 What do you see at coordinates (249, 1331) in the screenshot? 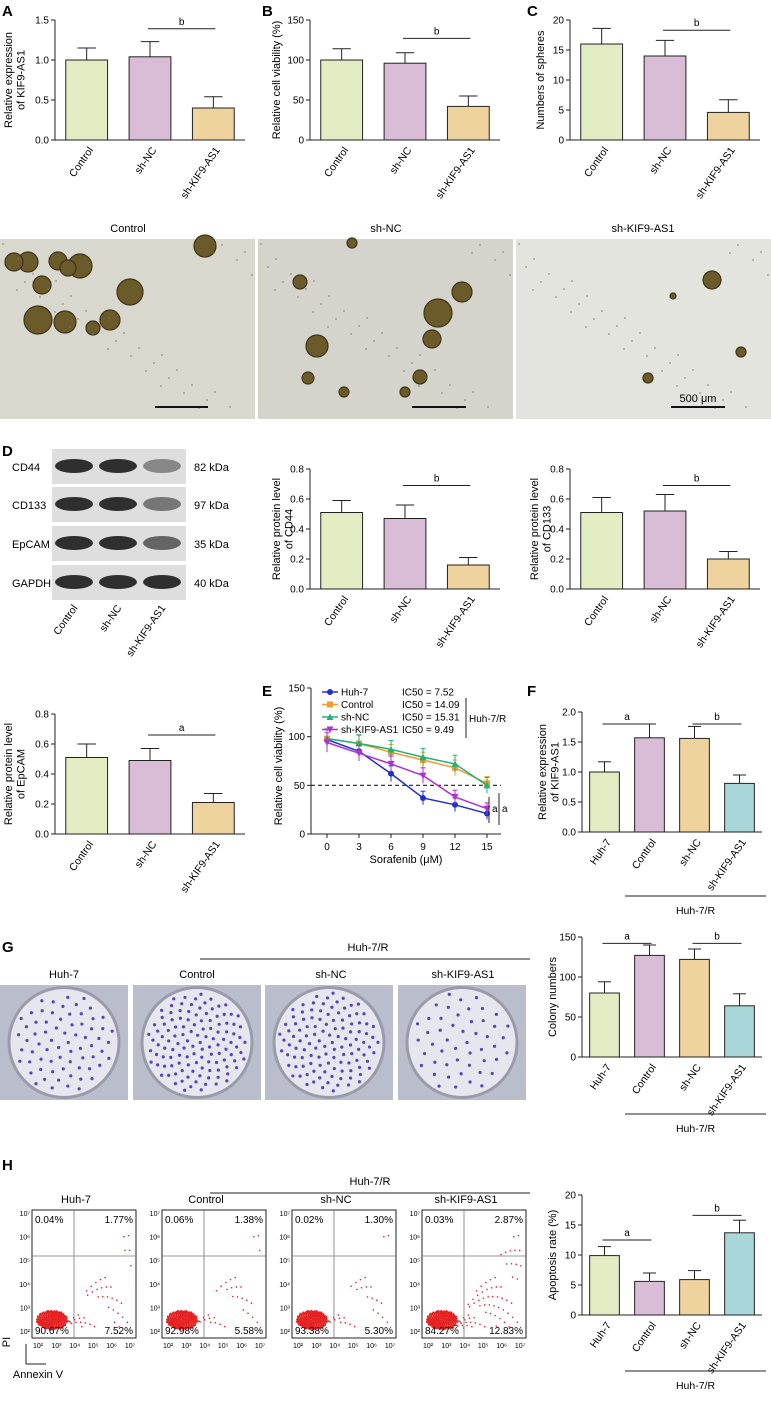
I see `quadrant-lower-right: 5.58%` at bounding box center [249, 1331].